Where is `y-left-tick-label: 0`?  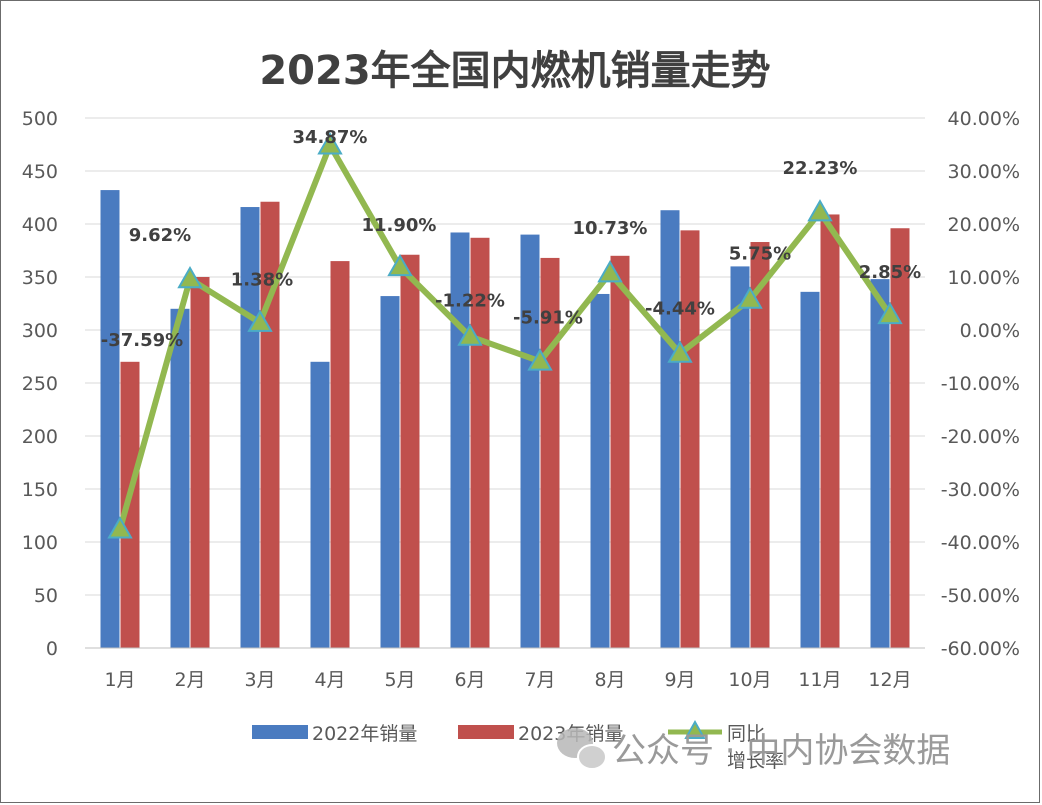 y-left-tick-label: 0 is located at coordinates (52, 649).